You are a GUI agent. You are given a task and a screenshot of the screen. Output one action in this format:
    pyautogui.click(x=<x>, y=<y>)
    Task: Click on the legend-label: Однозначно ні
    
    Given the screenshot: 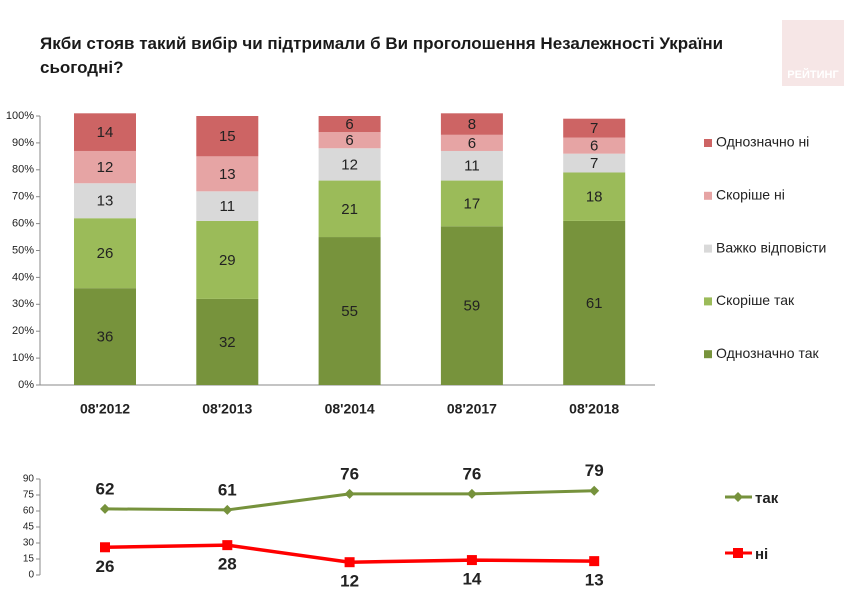 What is the action you would take?
    pyautogui.click(x=762, y=142)
    